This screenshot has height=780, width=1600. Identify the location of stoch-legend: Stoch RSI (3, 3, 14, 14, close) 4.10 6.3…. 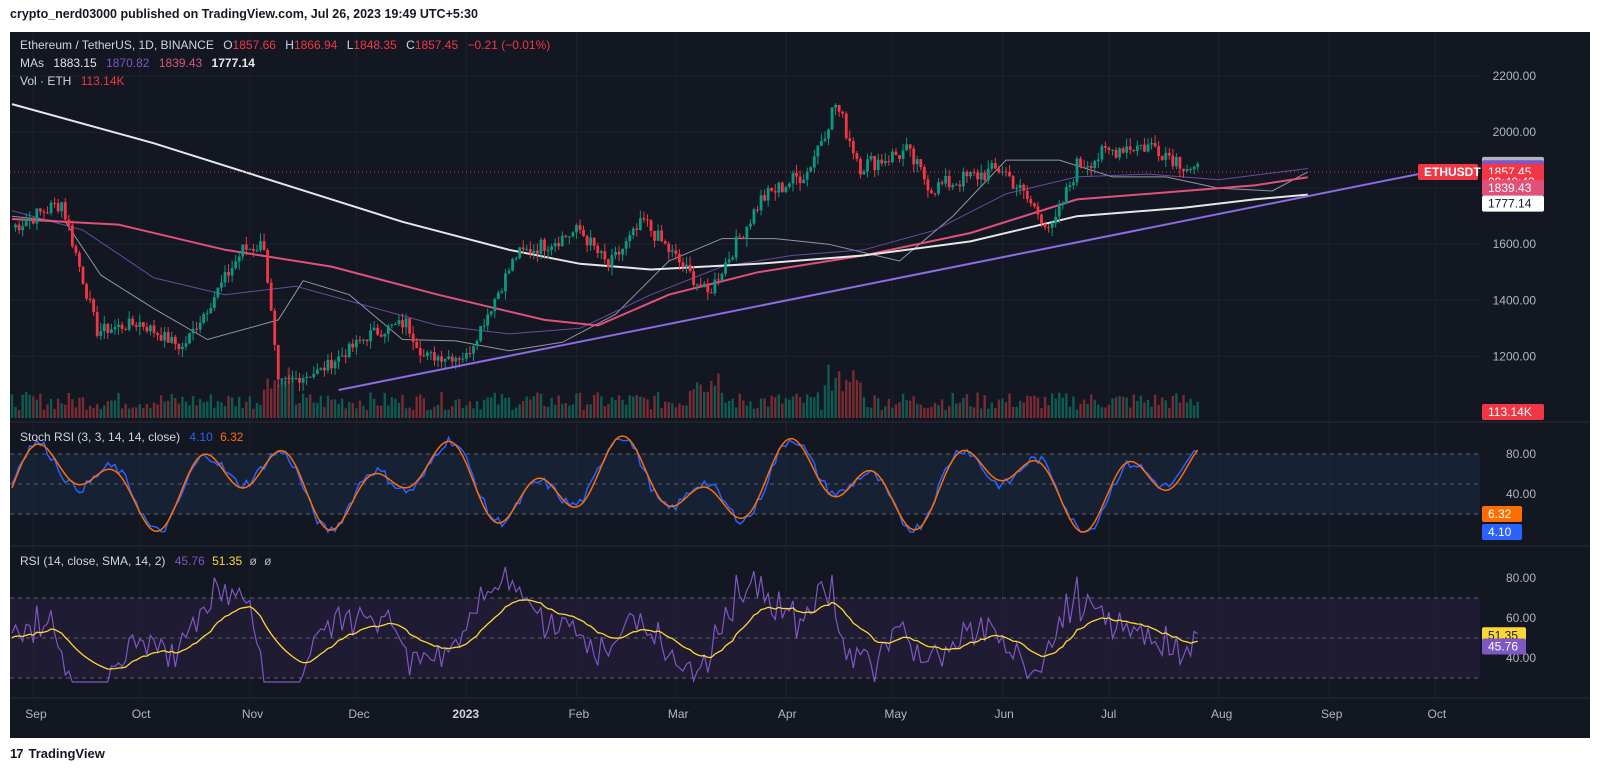
(131, 437).